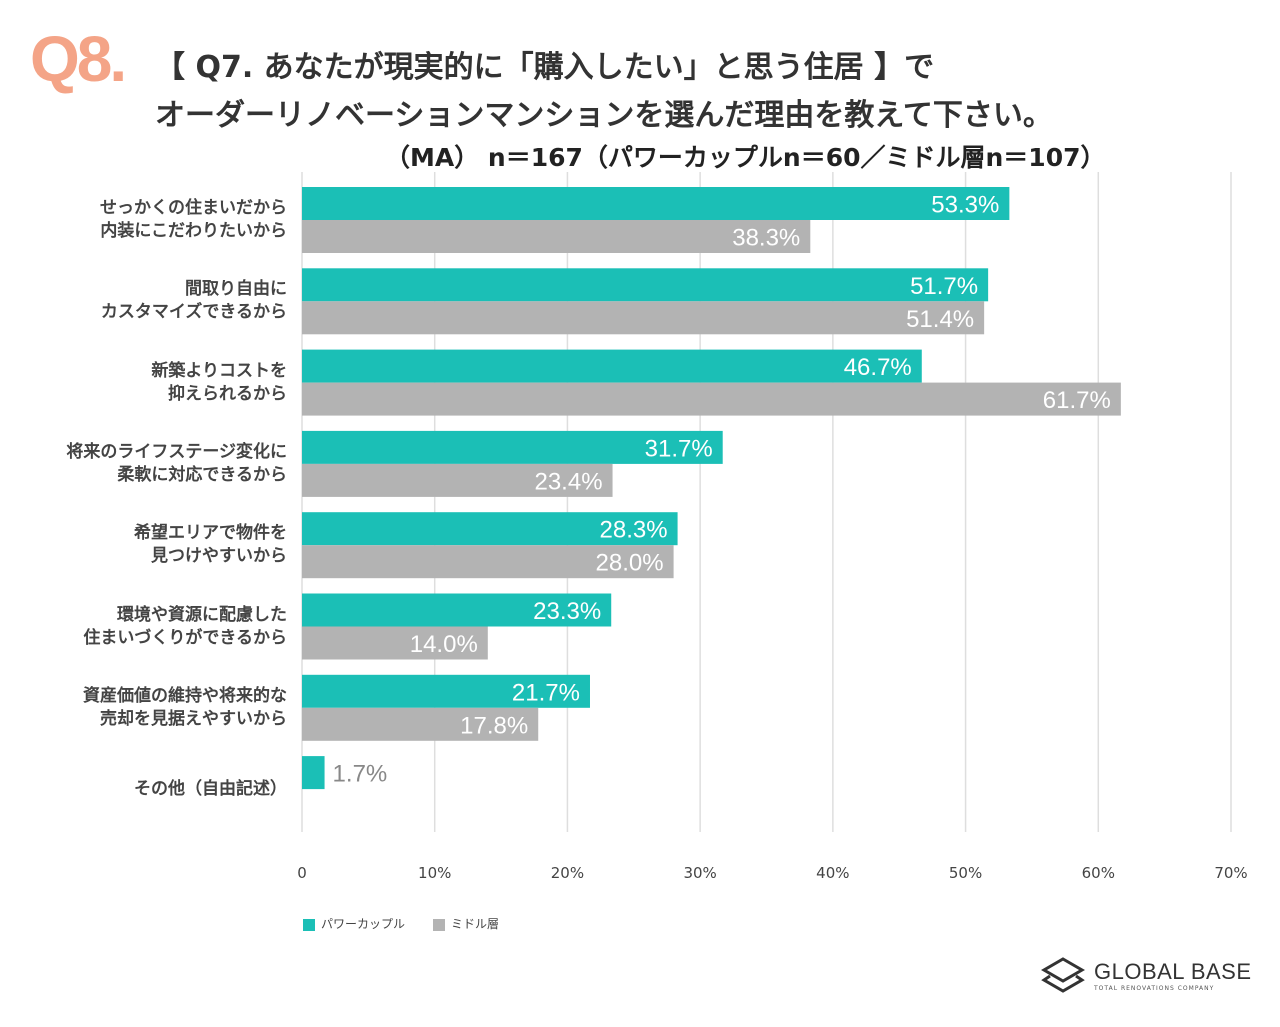 The image size is (1280, 1027). What do you see at coordinates (965, 873) in the screenshot?
I see `x-tick-label: 50%` at bounding box center [965, 873].